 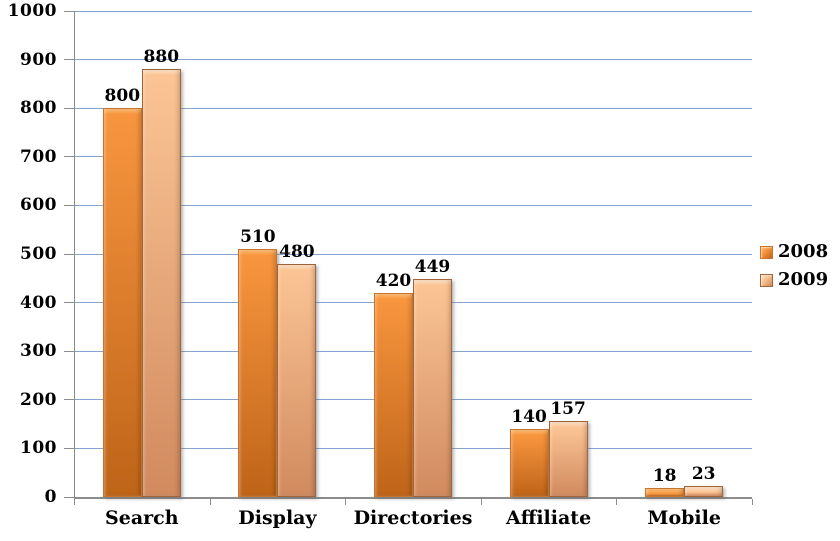 I want to click on legend-item-2009: 2009, so click(x=794, y=280).